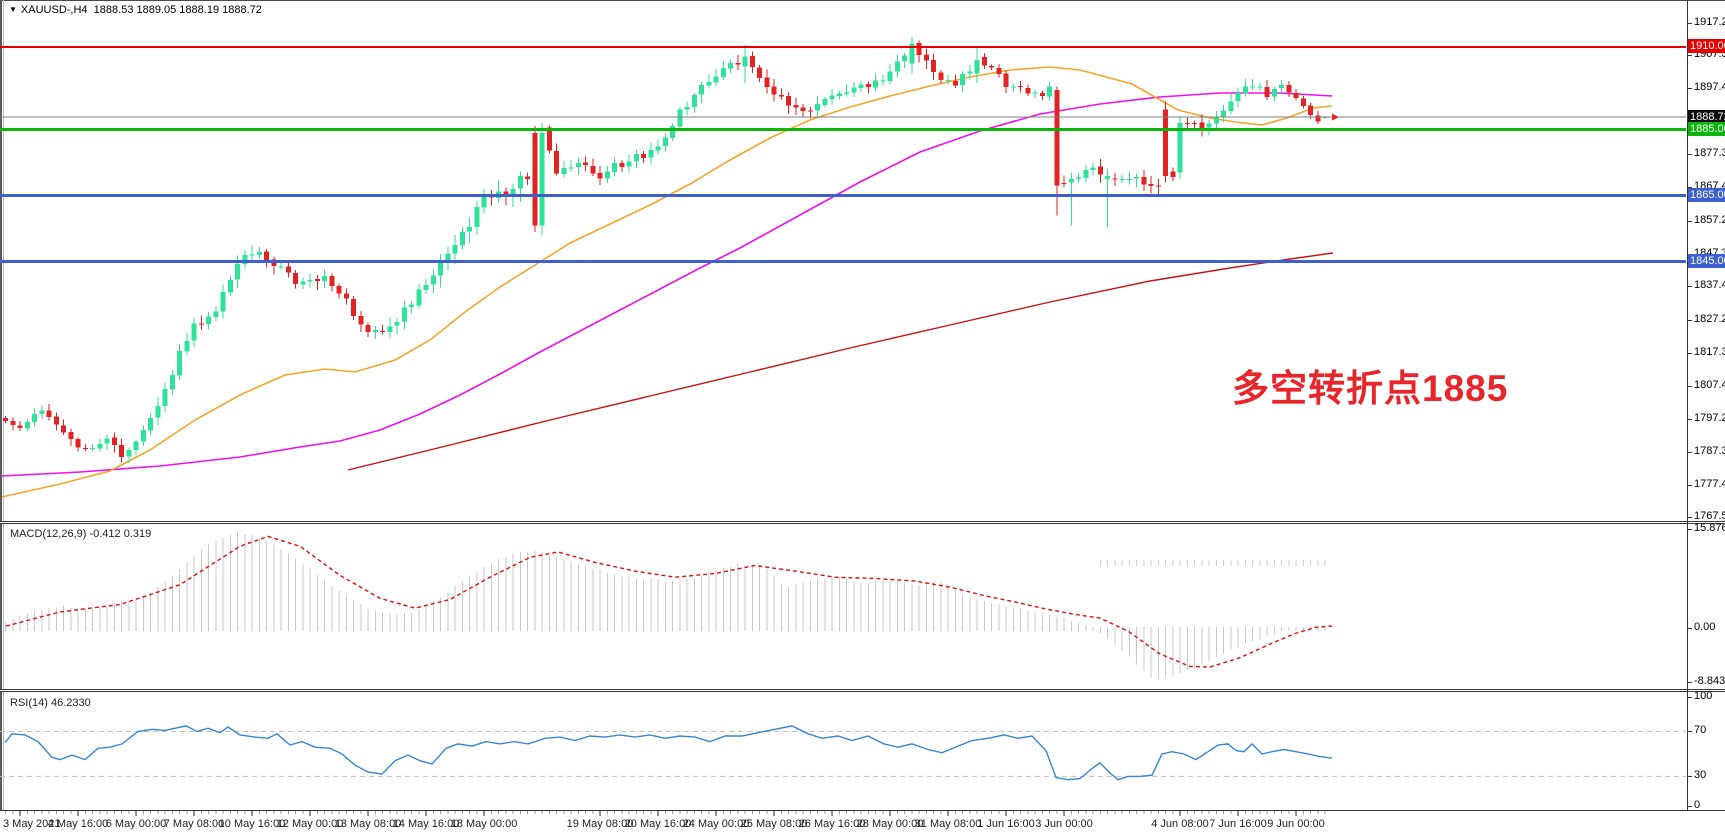  Describe the element at coordinates (1709, 153) in the screenshot. I see `price-tick-label: 1877.30` at that location.